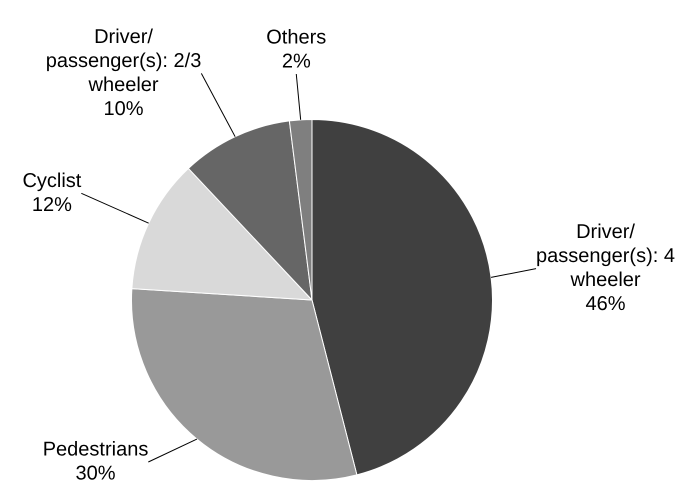 The height and width of the screenshot is (490, 679). I want to click on slice-label: Driver/ passenger(s): 4 wheeler, so click(606, 256).